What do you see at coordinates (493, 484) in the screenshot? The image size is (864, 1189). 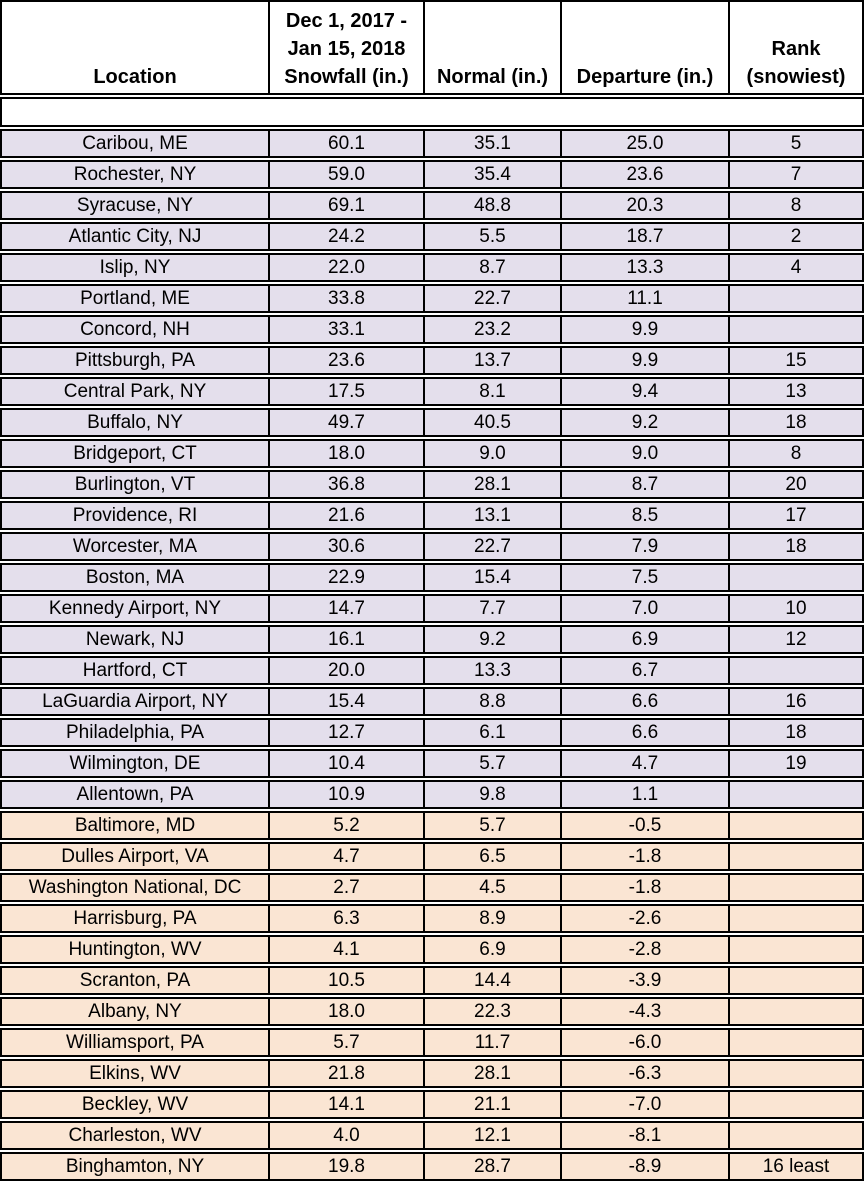 I see `normal-cell: 28.1` at bounding box center [493, 484].